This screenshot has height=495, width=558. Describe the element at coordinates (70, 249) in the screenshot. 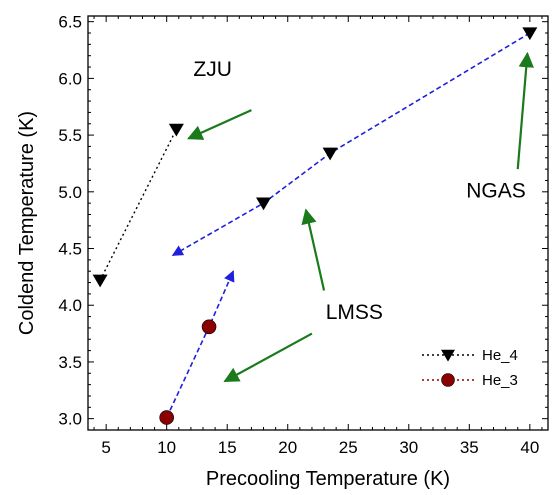

I see `y-tick-label: 4.5` at that location.